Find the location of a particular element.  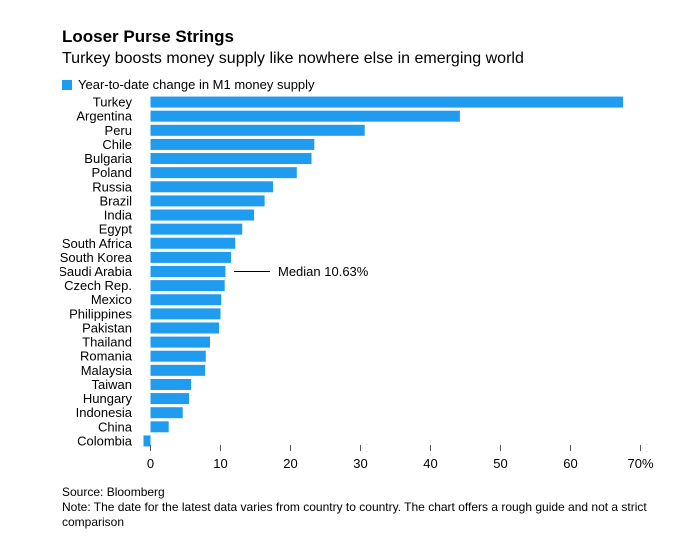

category-label: Chile is located at coordinates (117, 144).